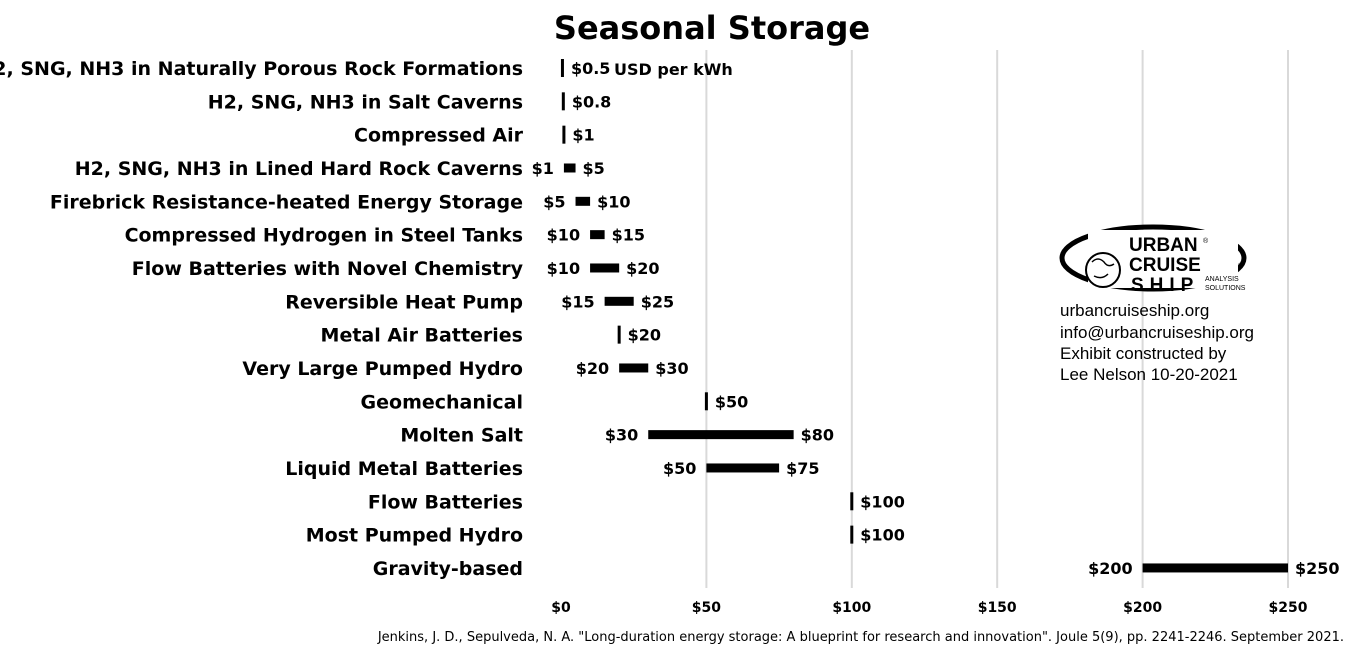 This screenshot has width=1371, height=663. Describe the element at coordinates (583, 135) in the screenshot. I see `high-value-label: $1` at that location.